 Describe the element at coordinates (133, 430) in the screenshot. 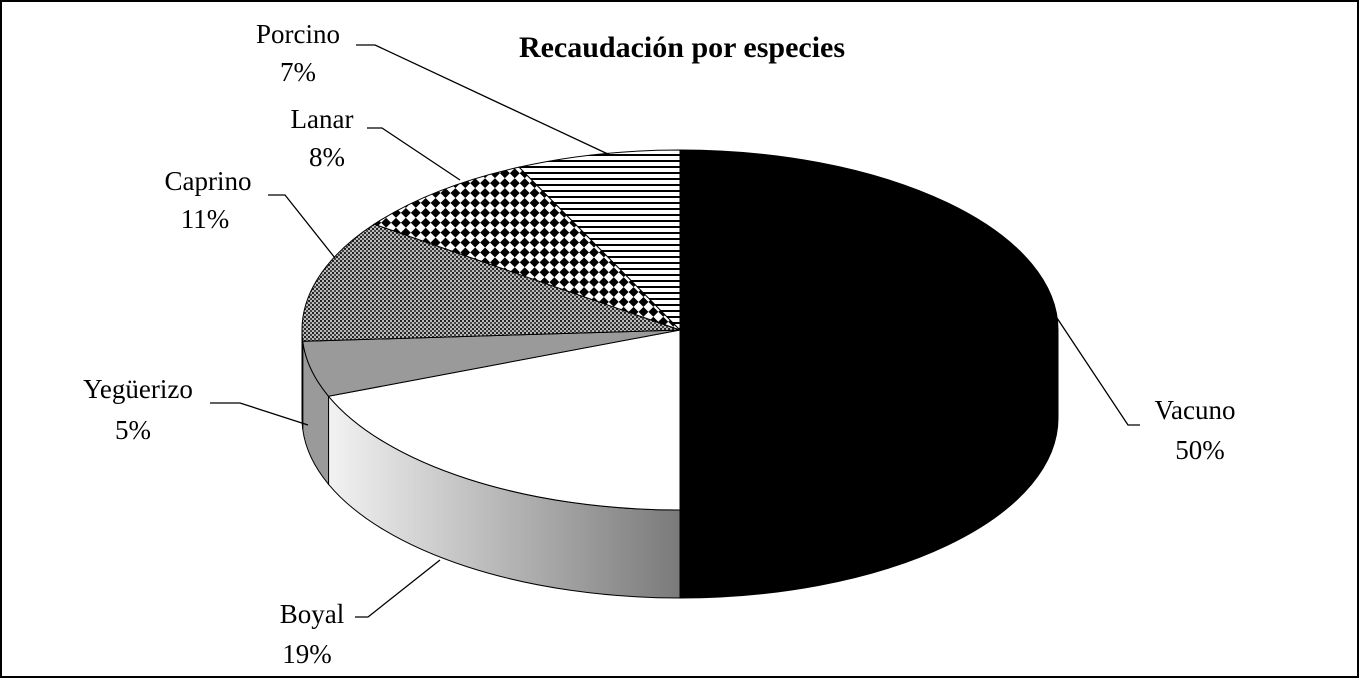

I see `slice-value-label: 5%` at that location.